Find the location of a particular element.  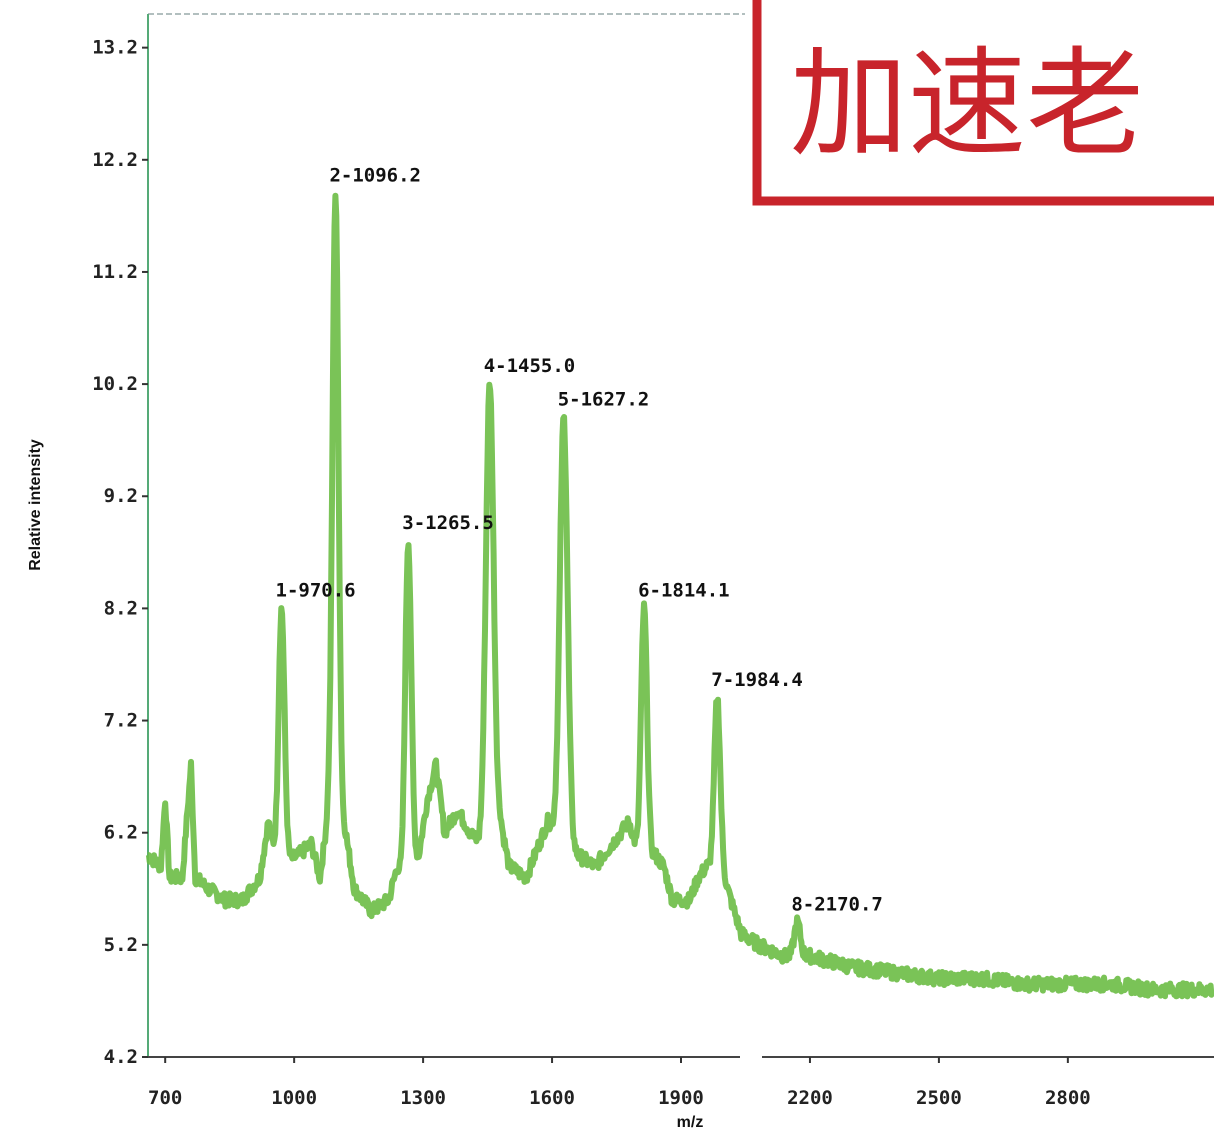

y-ticks: 4.2 5.2 6.2 7.2 8.2 9.2 10.2 11.2 12.2 13.2 is located at coordinates (120, 552).